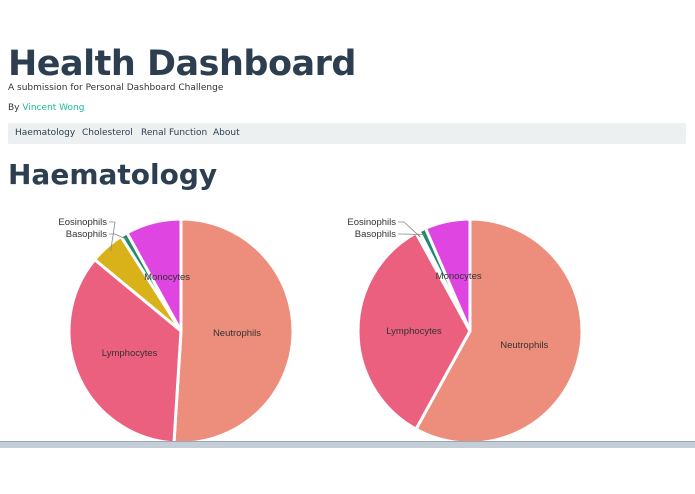 This screenshot has width=695, height=494. I want to click on nav-item-about: About, so click(226, 133).